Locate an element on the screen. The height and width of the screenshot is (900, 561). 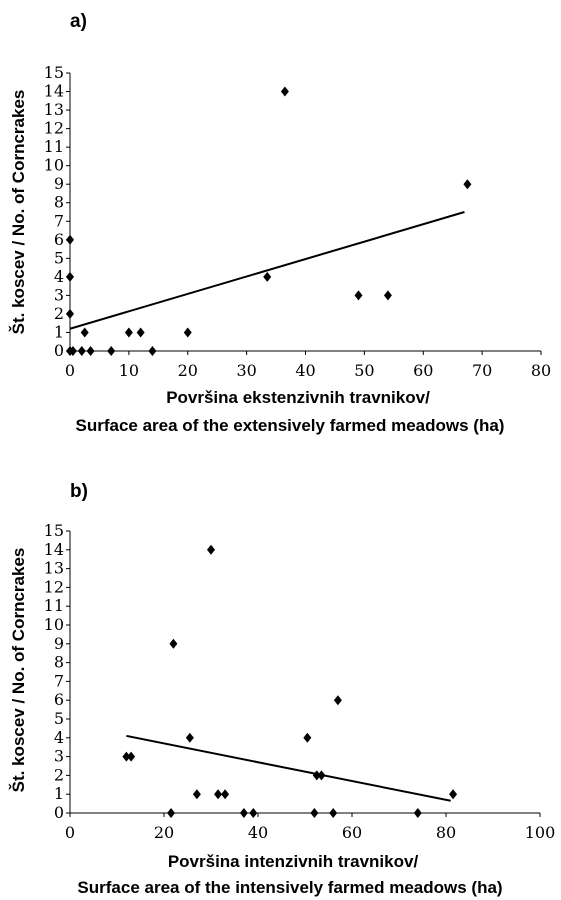
panel-b-y-tick-label: 11 is located at coordinates (54, 605).